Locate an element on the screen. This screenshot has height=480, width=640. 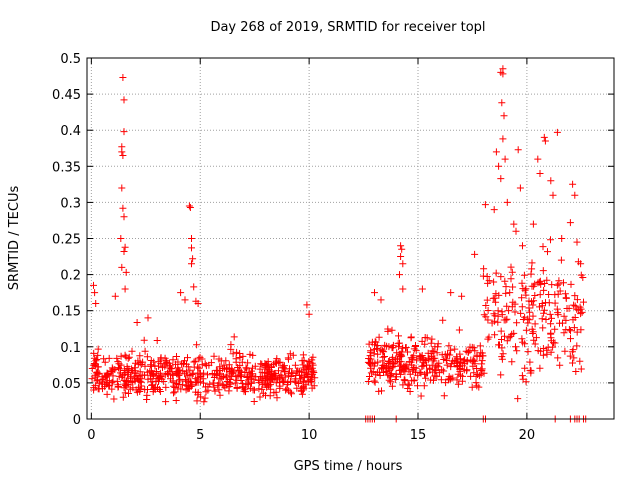
y-tick-label: 0.5 is located at coordinates (70, 59).